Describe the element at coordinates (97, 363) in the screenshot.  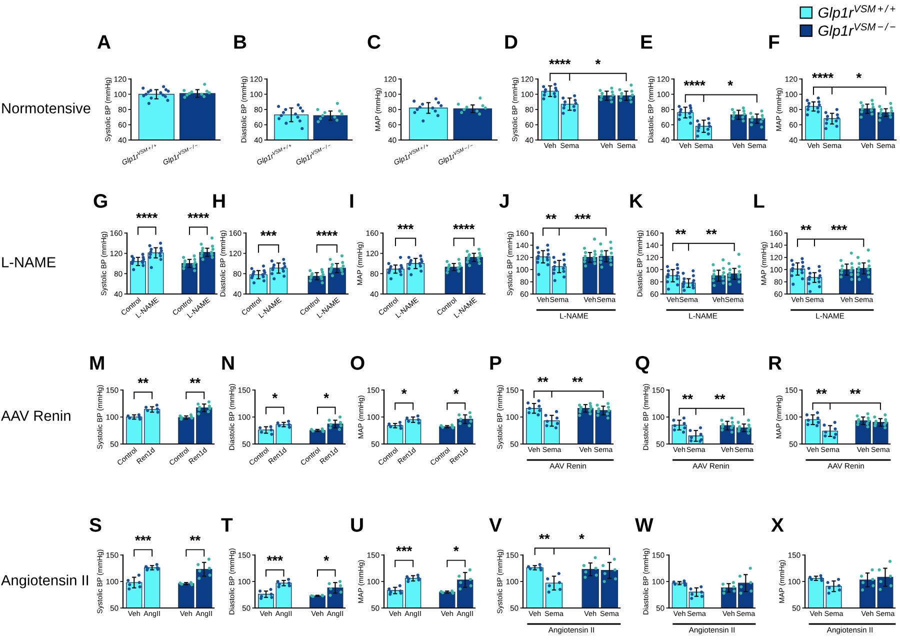
I see `chart-title: M` at that location.